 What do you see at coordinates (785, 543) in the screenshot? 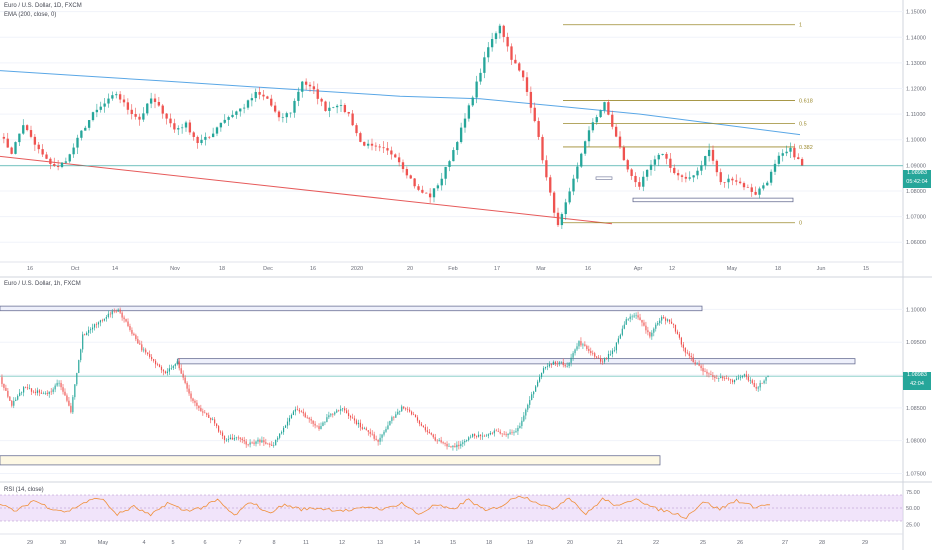
I see `time-axis-label: 27` at bounding box center [785, 543].